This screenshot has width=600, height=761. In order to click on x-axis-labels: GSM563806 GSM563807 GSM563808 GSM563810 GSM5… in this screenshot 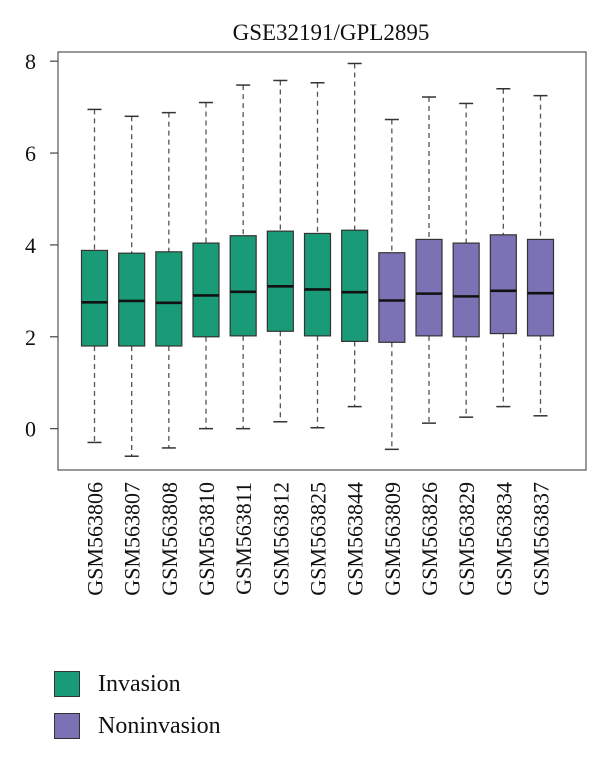, I will do `click(318, 539)`.